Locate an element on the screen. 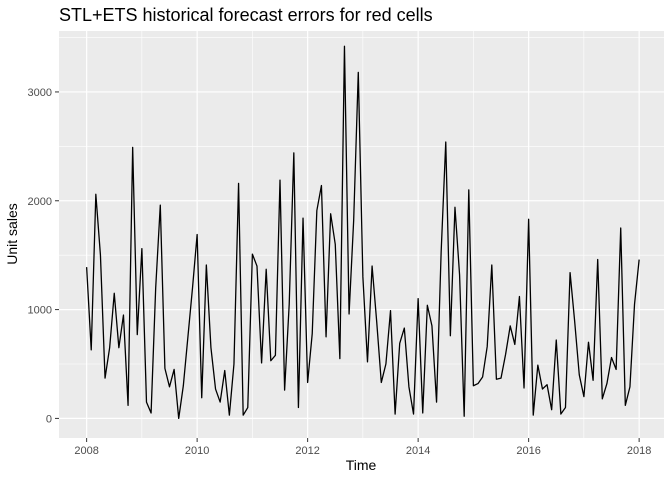  y-tick-label: 0 is located at coordinates (49, 419).